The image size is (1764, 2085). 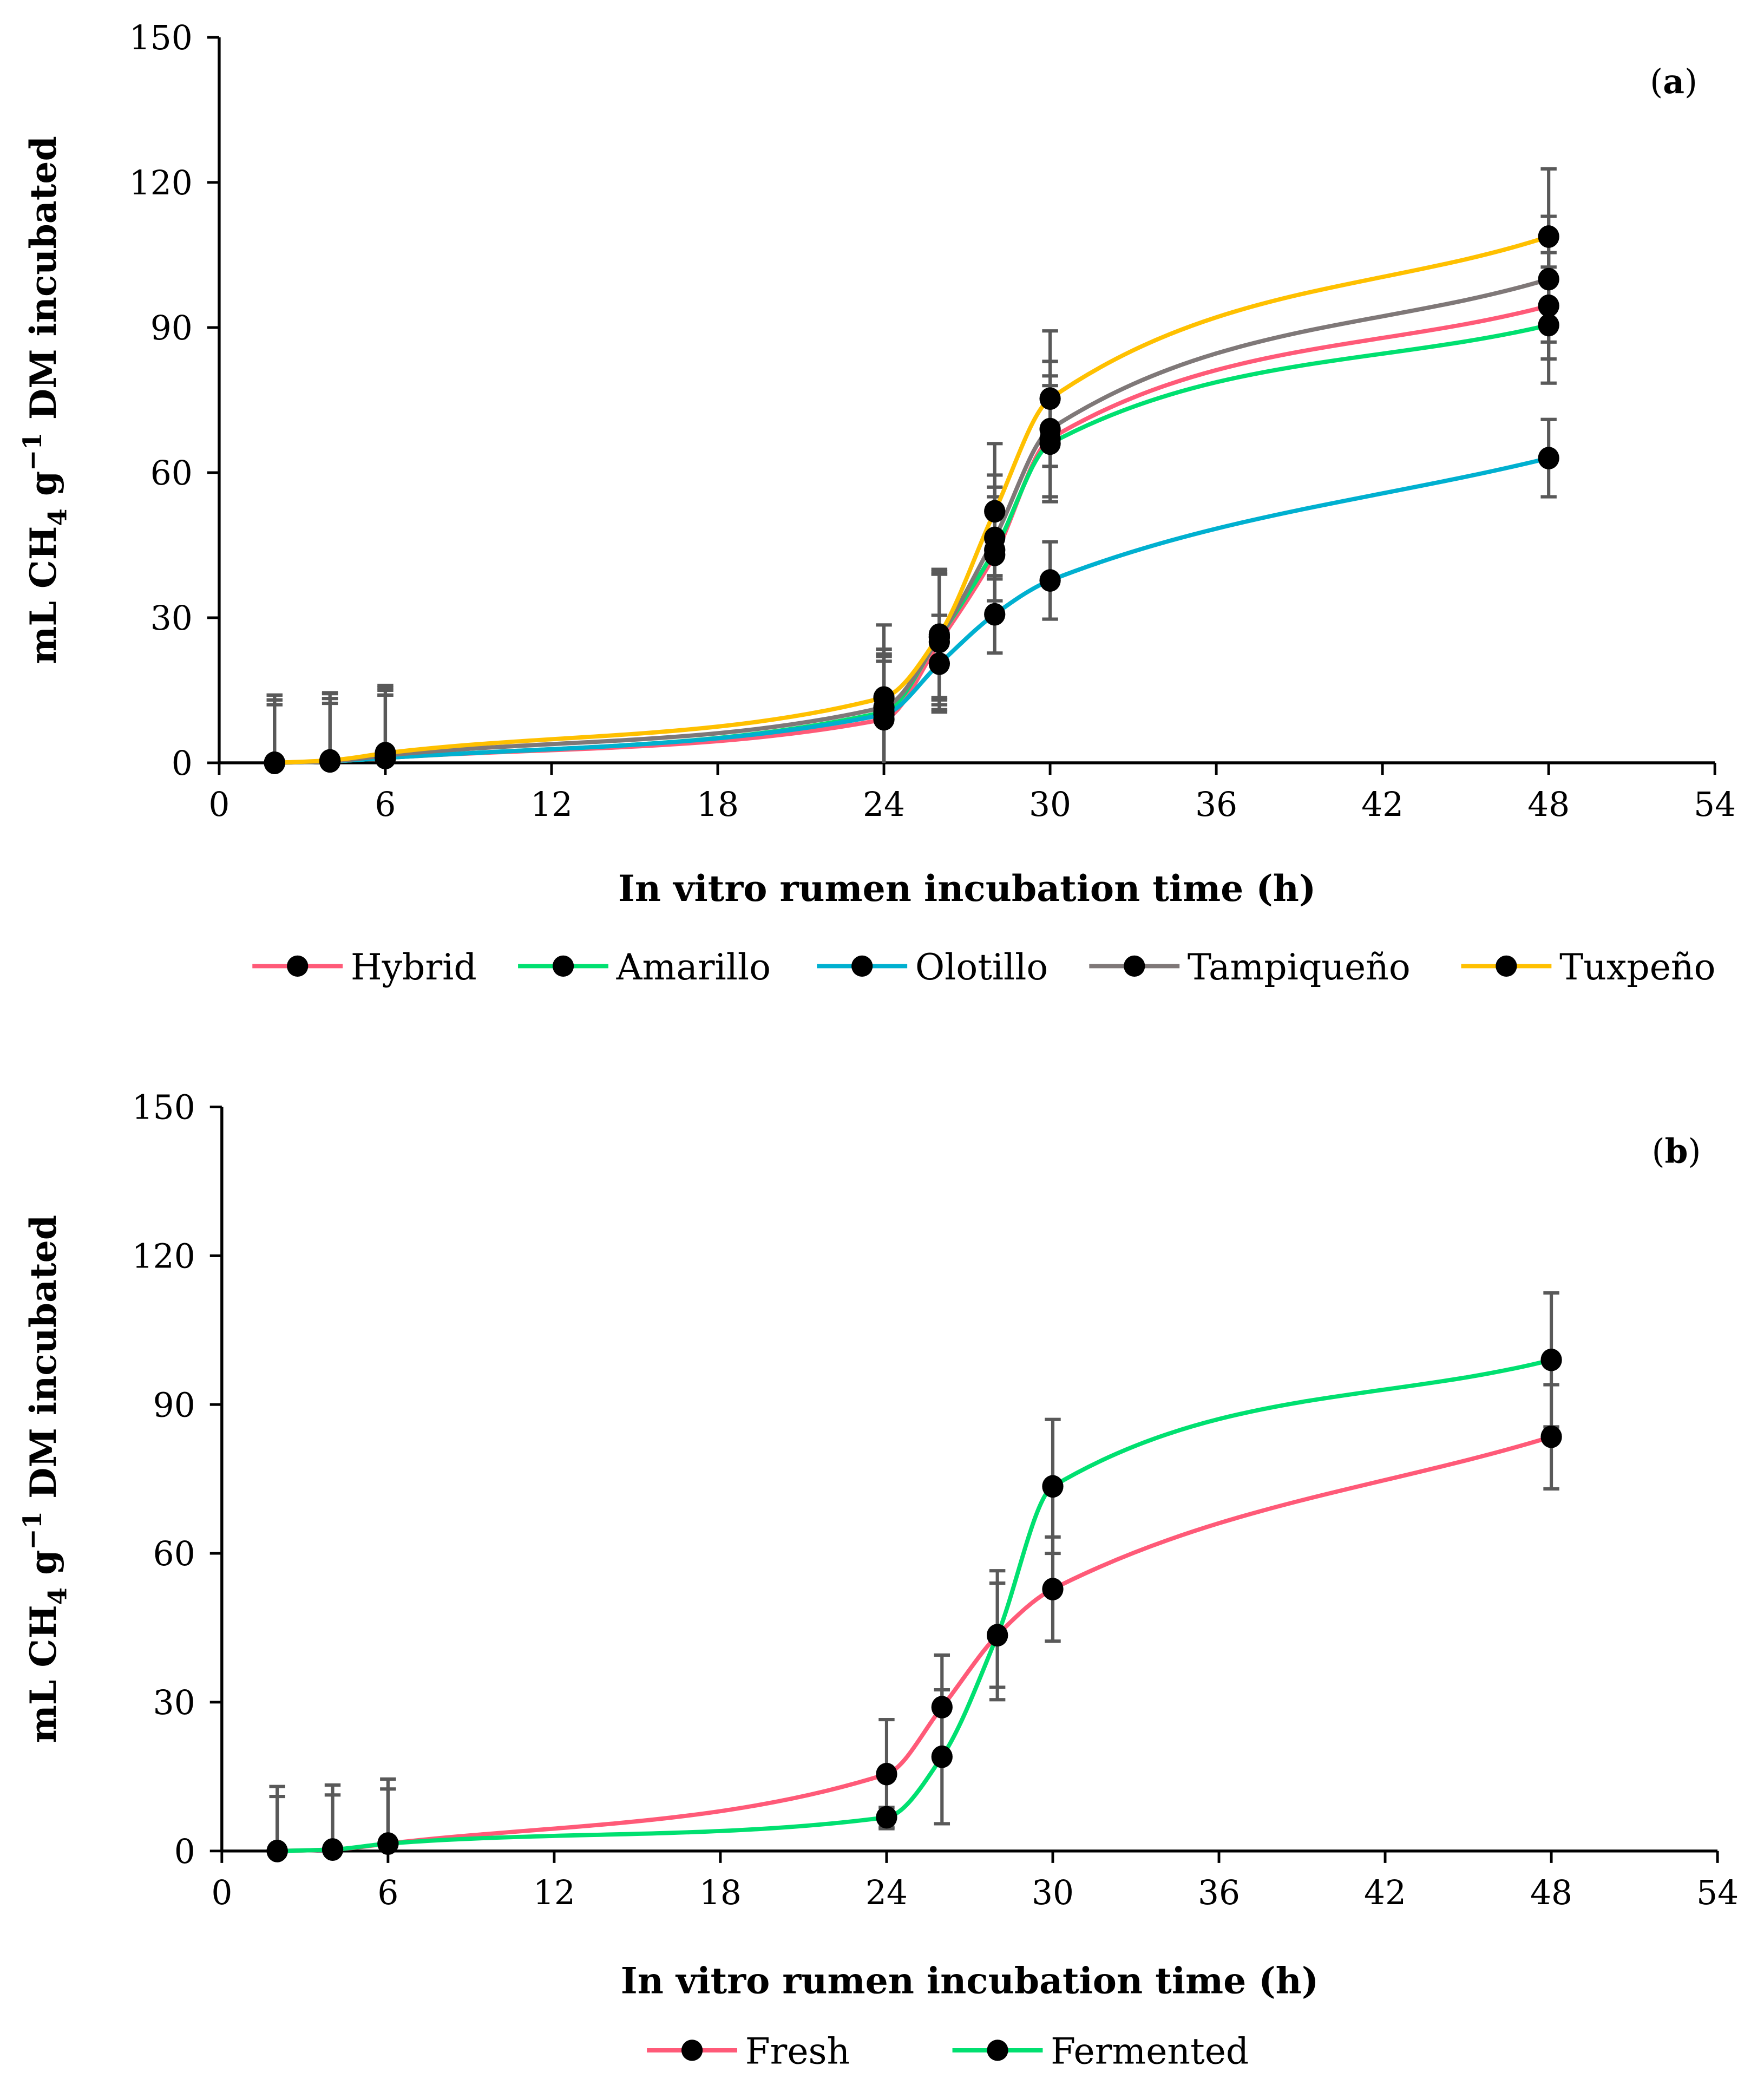 I want to click on legend-label: Olotillo, so click(x=981, y=967).